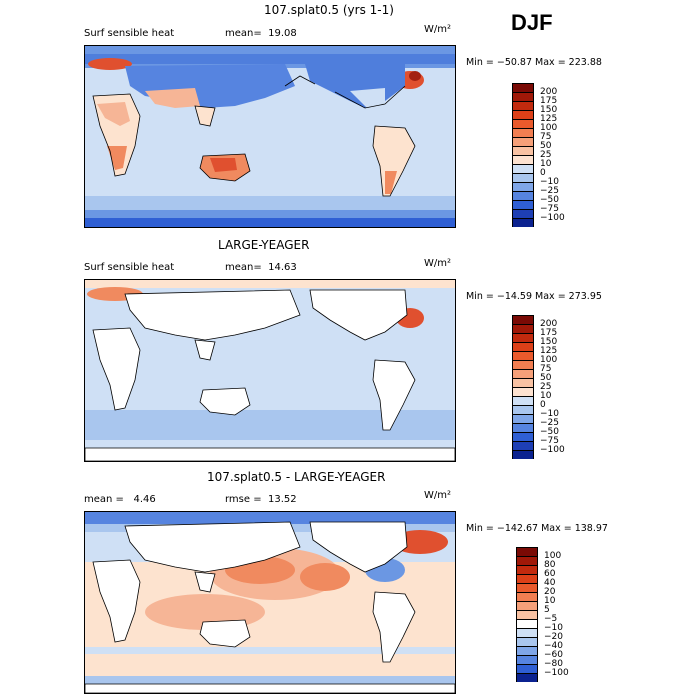 This screenshot has width=700, height=700. What do you see at coordinates (282, 33) in the screenshot?
I see `panel-1-mean-value: 19.08` at bounding box center [282, 33].